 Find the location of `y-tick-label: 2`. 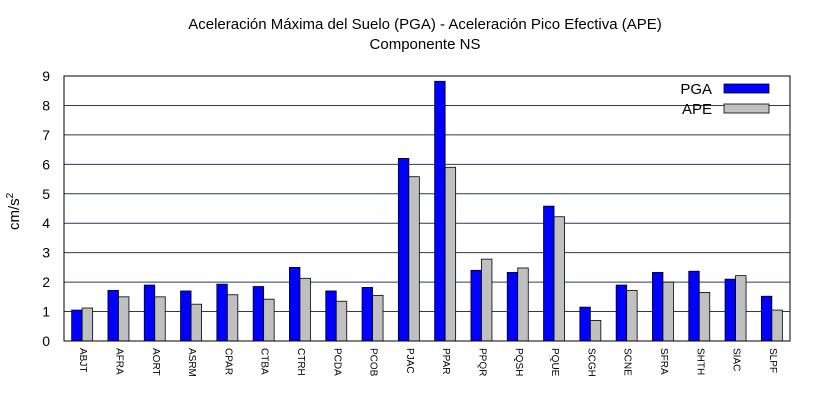

y-tick-label: 2 is located at coordinates (46, 282).